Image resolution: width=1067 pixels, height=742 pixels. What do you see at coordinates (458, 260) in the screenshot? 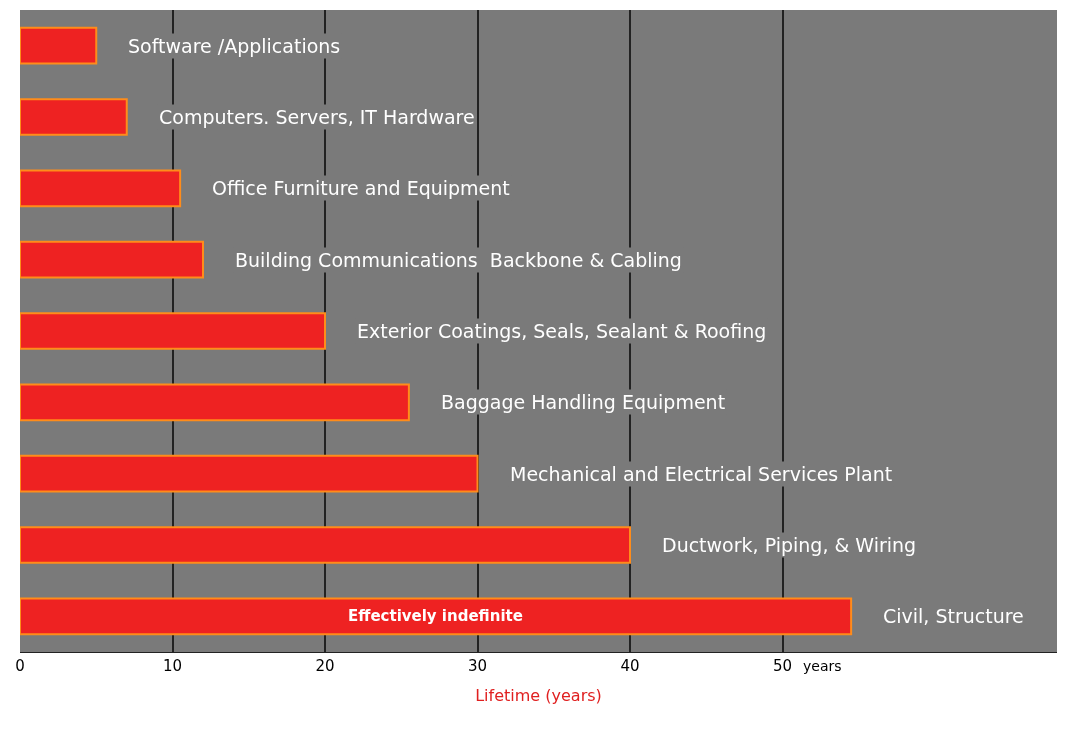
I see `y-tick-label: Building Communications Backbone & Cabling` at bounding box center [458, 260].